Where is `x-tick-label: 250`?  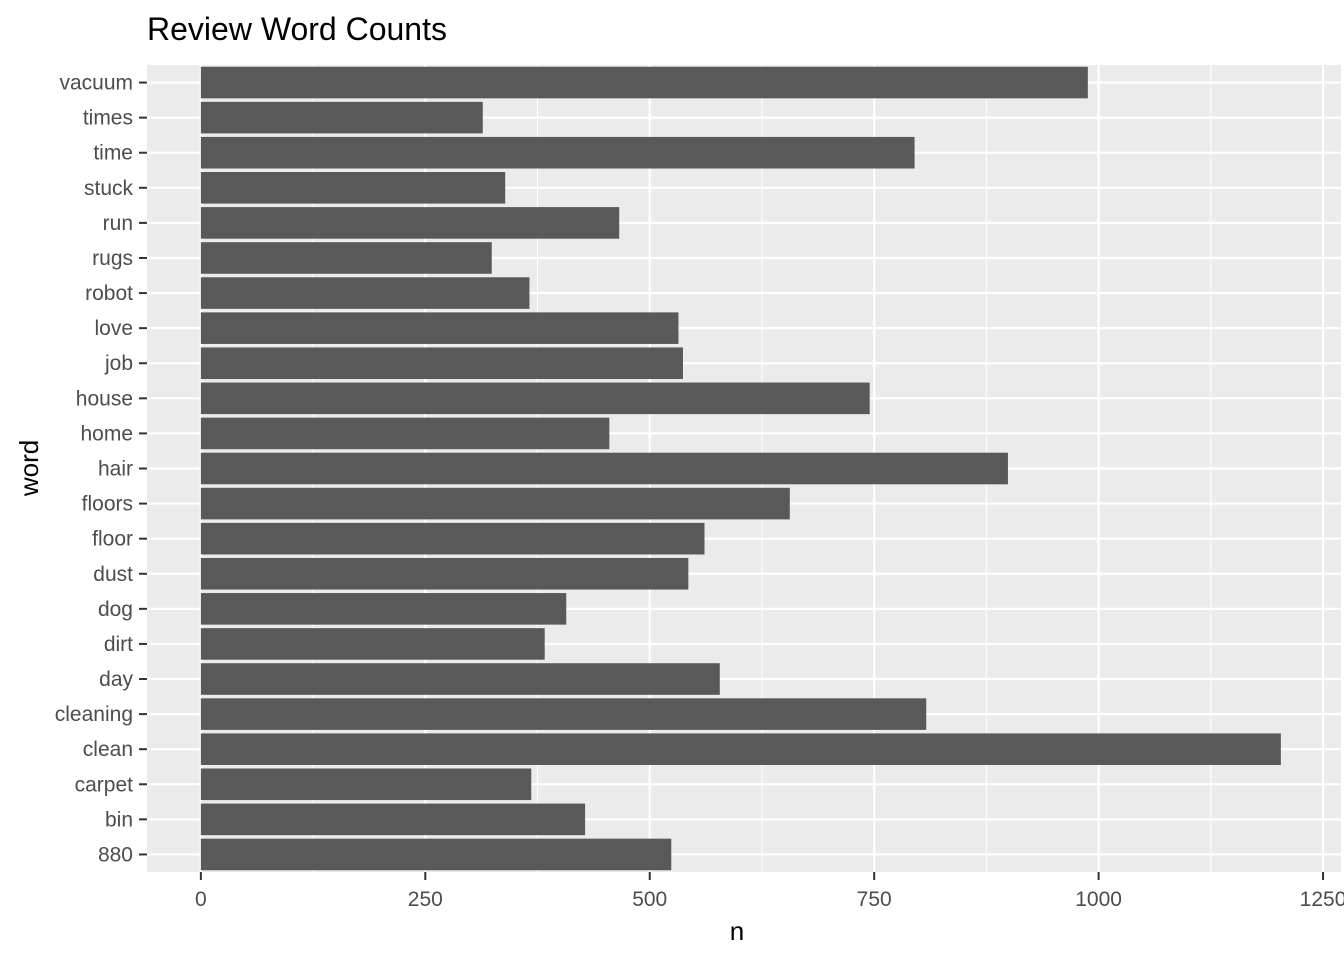 x-tick-label: 250 is located at coordinates (425, 899).